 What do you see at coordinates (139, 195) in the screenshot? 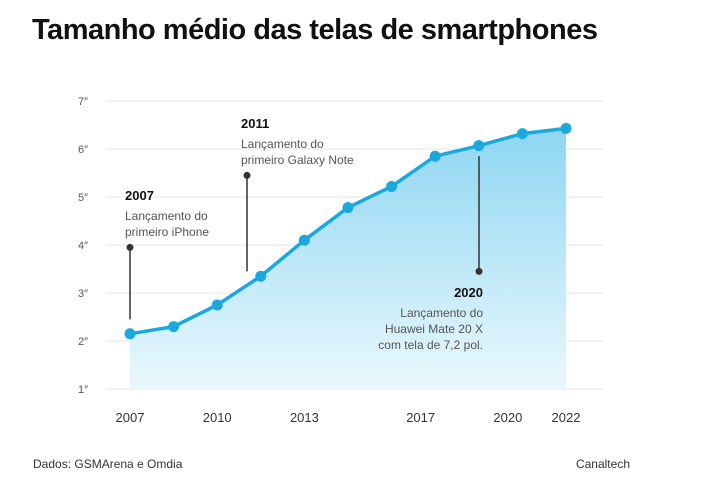
I see `annotation-year: 2007` at bounding box center [139, 195].